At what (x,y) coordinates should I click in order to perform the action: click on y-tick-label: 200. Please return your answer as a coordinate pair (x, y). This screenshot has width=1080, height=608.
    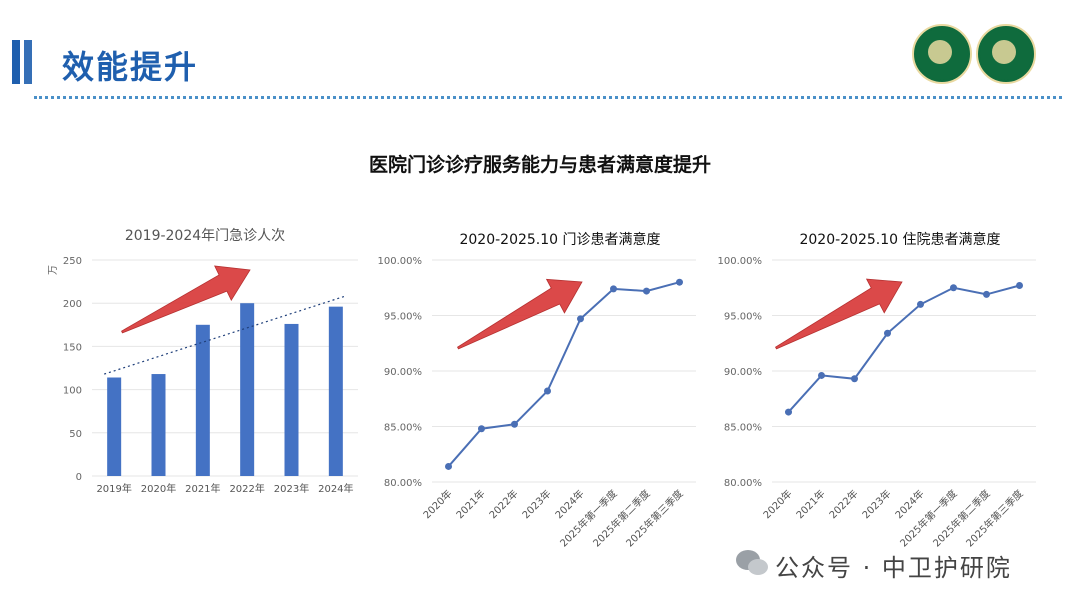
    Looking at the image, I should click on (72, 304).